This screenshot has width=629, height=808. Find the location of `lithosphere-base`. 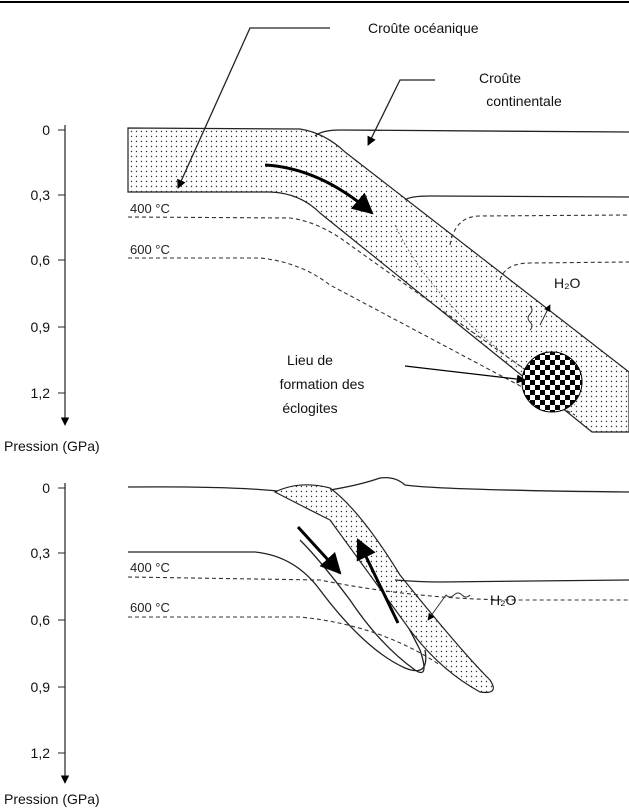

lithosphere-base is located at coordinates (277, 611).